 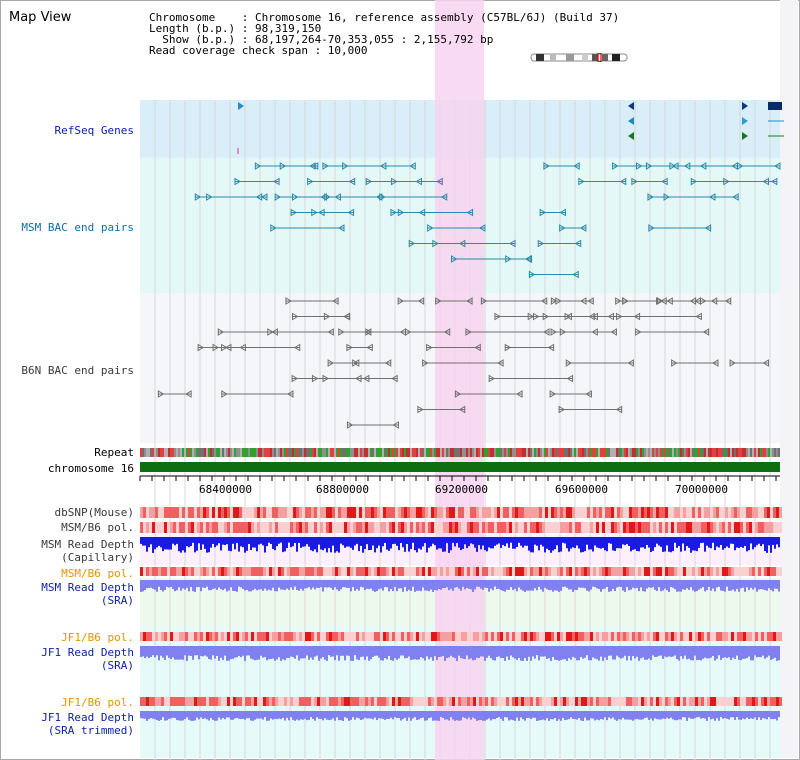 I want to click on track-label-dbsnp: dbSNP(Mouse), so click(x=94, y=512).